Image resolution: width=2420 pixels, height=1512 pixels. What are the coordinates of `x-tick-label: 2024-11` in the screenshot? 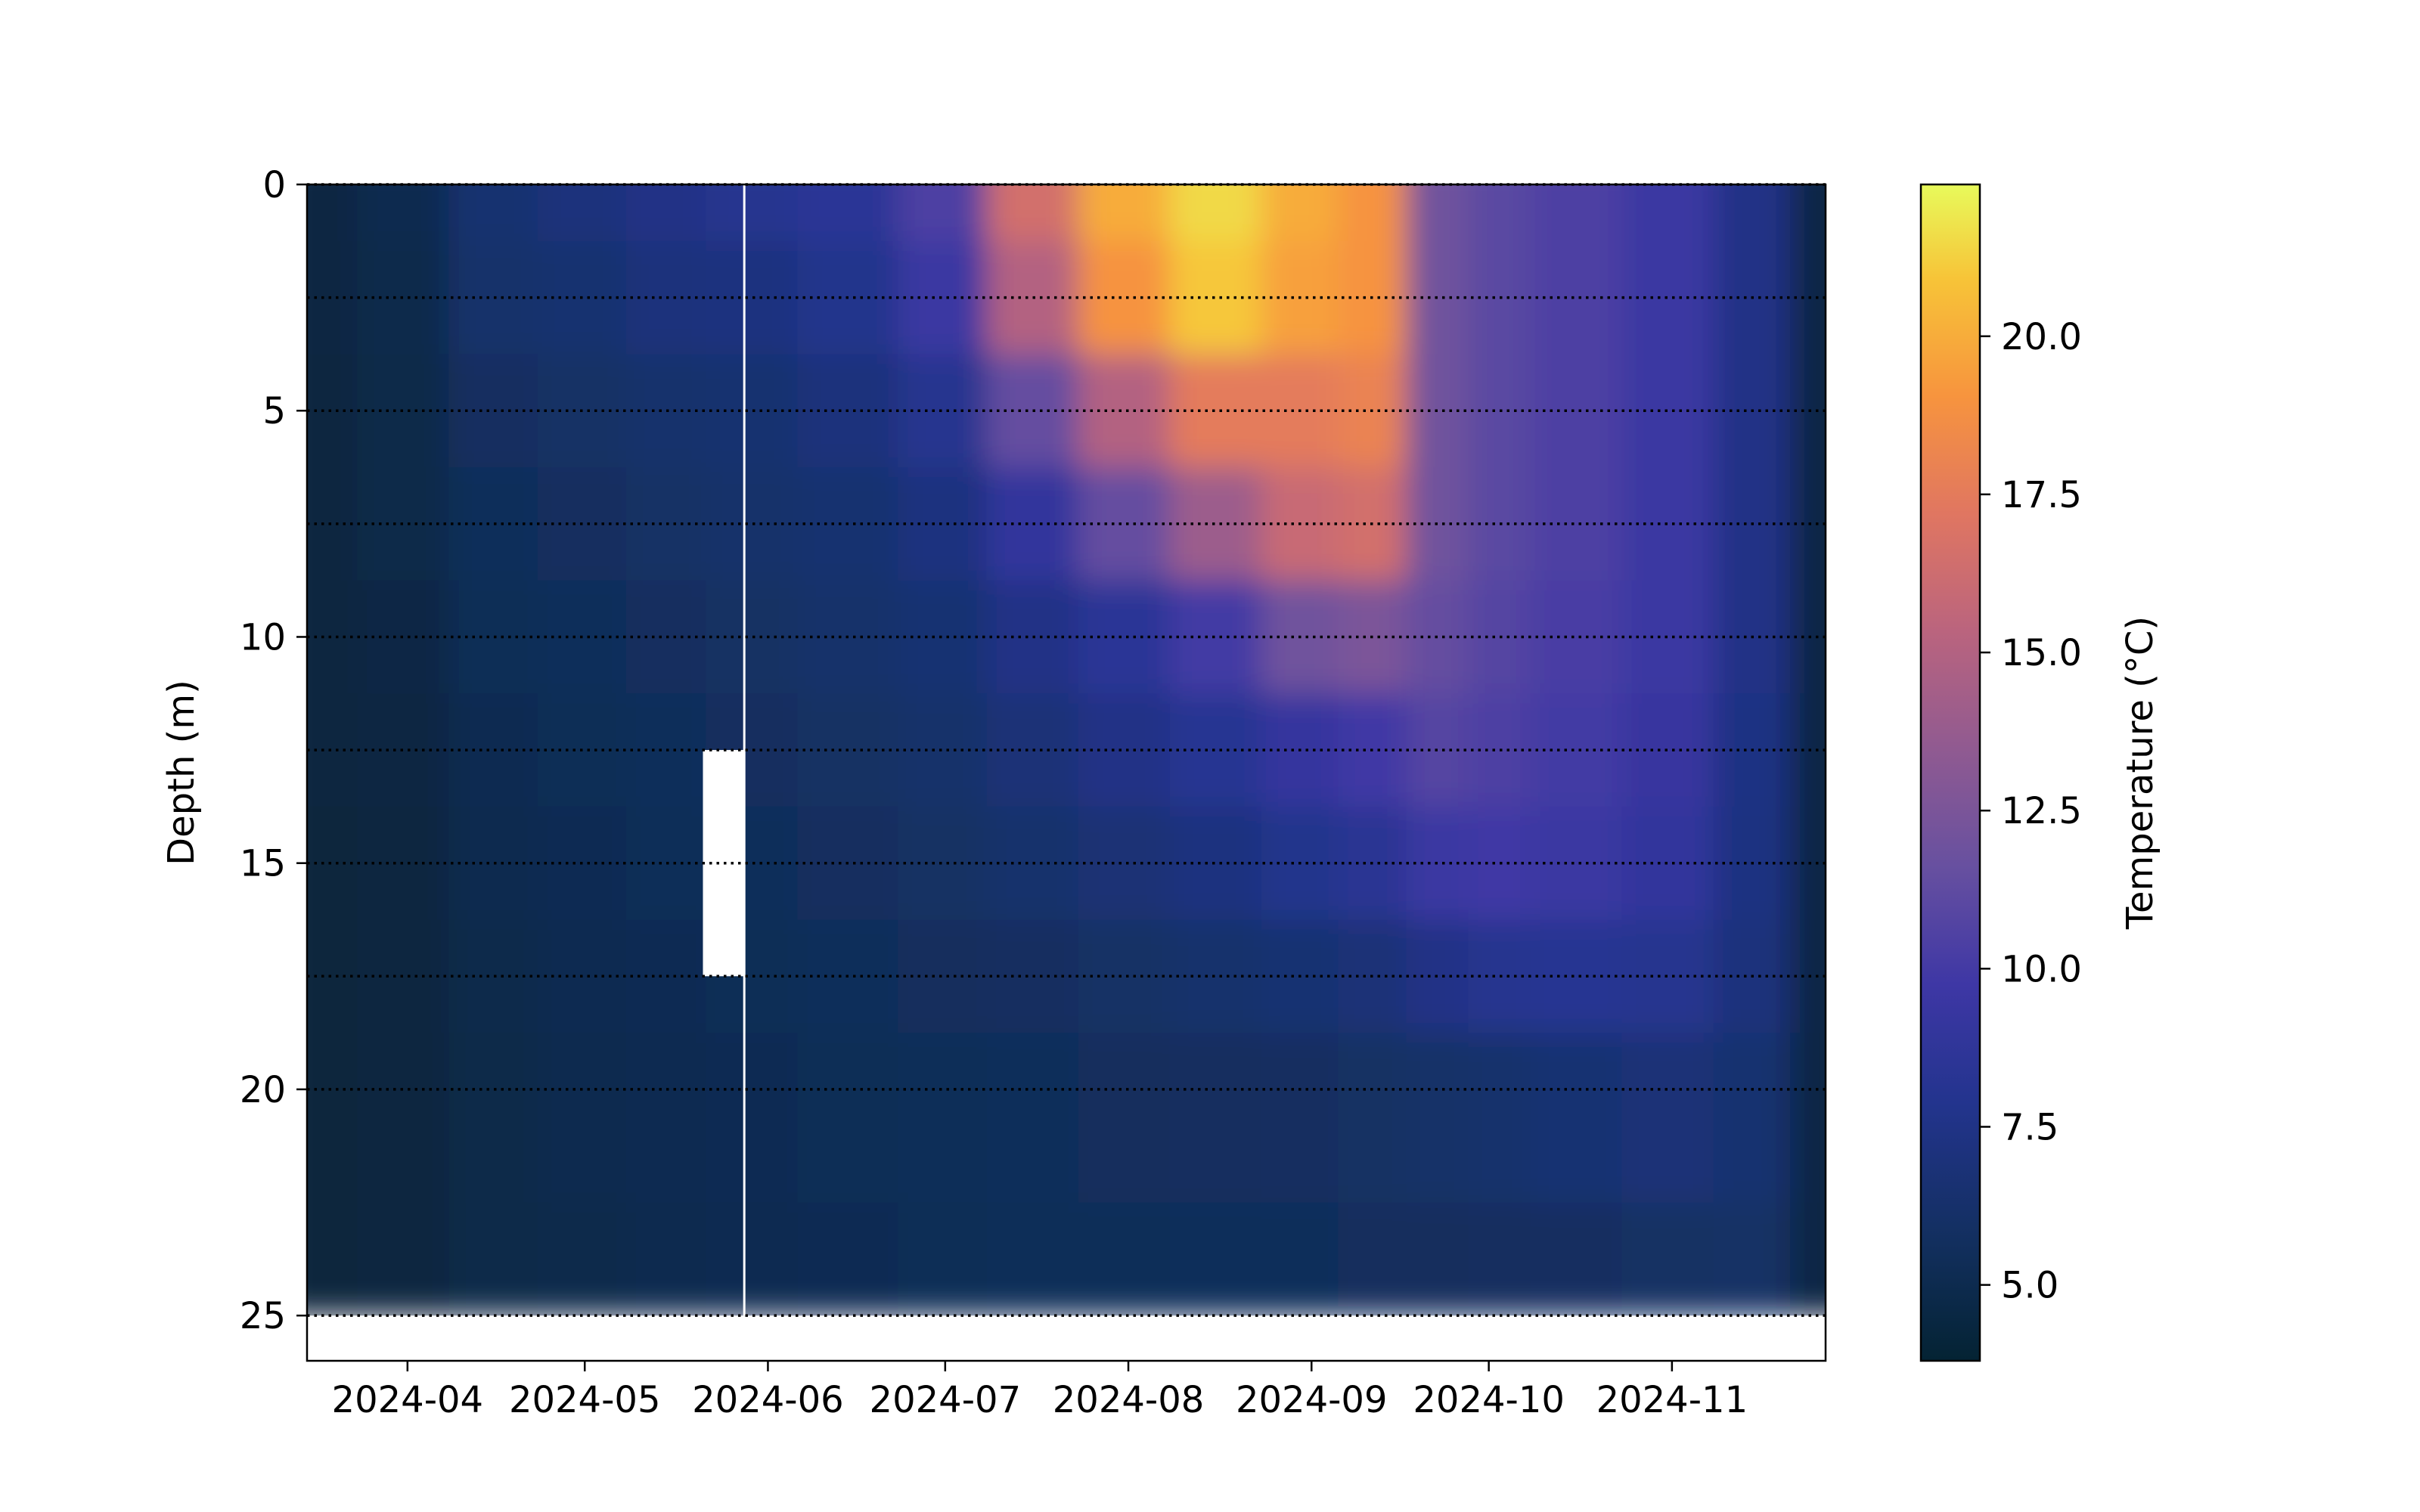 It's located at (1672, 1400).